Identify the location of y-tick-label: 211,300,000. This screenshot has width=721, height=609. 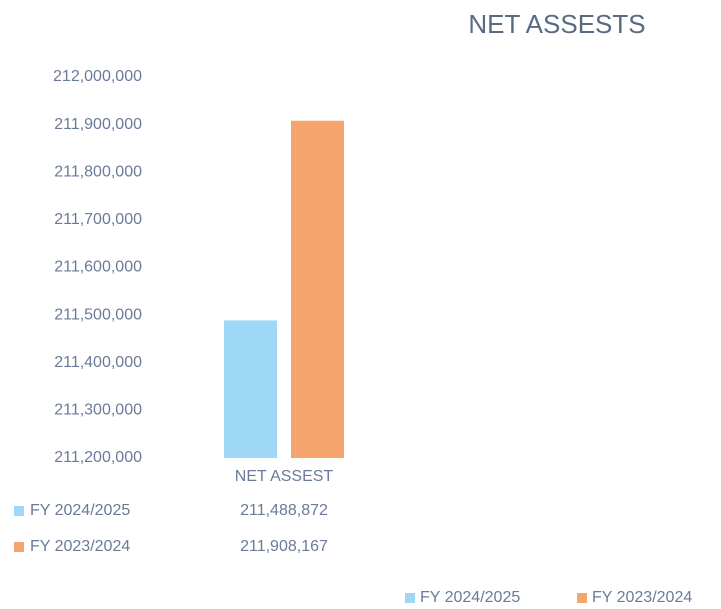
(98, 410).